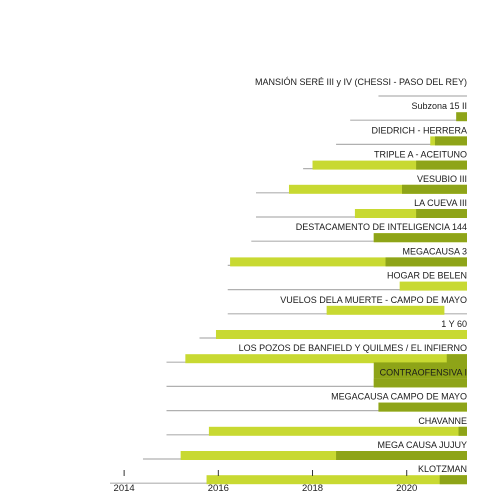  I want to click on case-label: CONTRAOFENSIVA I, so click(423, 372).